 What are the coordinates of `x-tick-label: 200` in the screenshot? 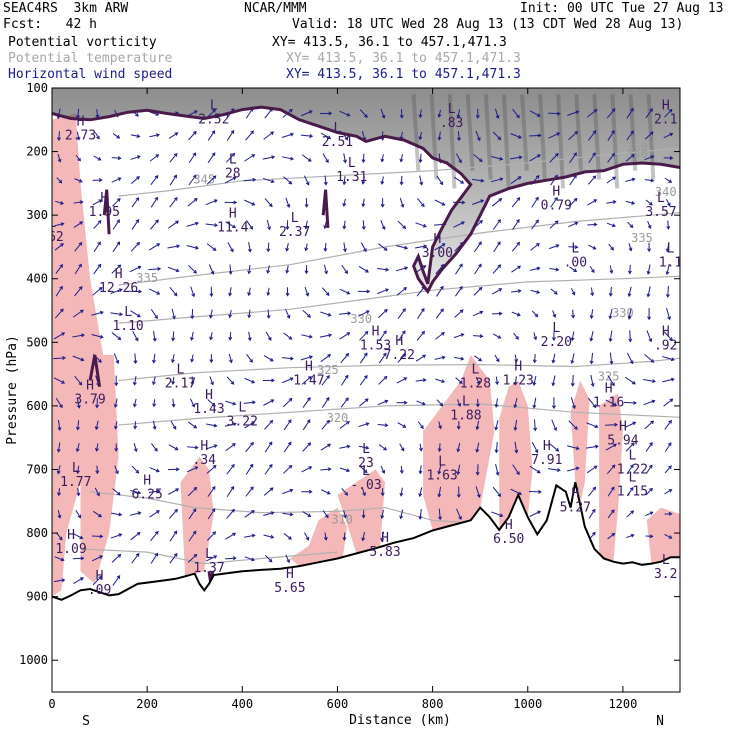 It's located at (147, 704).